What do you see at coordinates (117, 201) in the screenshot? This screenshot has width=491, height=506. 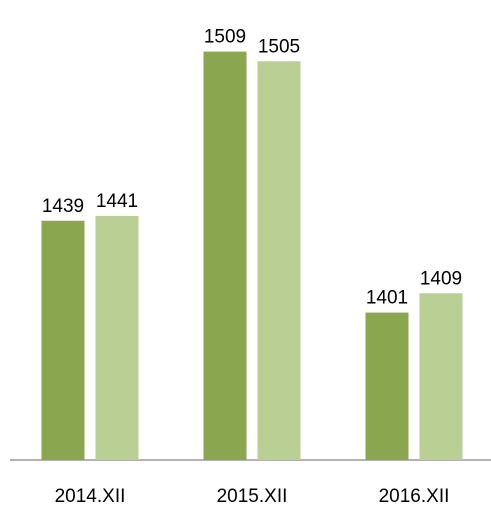 I see `data-label: 1441` at bounding box center [117, 201].